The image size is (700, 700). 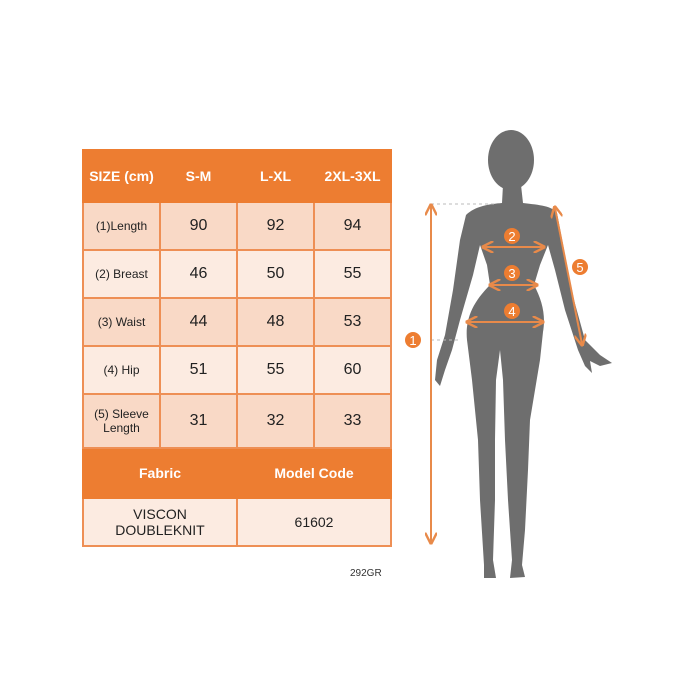 What do you see at coordinates (275, 421) in the screenshot?
I see `cell: 32` at bounding box center [275, 421].